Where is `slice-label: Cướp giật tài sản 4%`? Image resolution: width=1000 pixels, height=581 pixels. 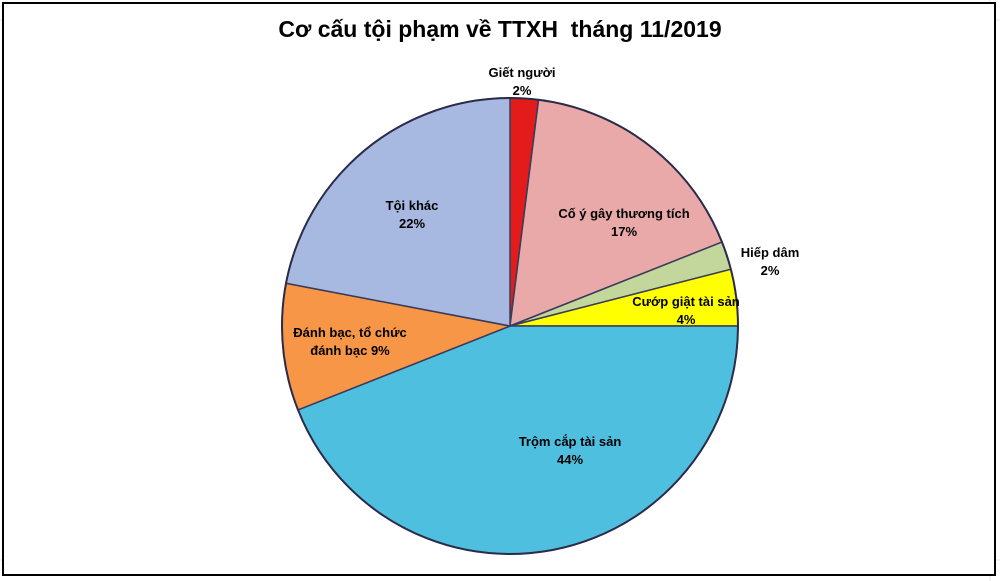 slice-label: Cướp giật tài sản 4% is located at coordinates (686, 311).